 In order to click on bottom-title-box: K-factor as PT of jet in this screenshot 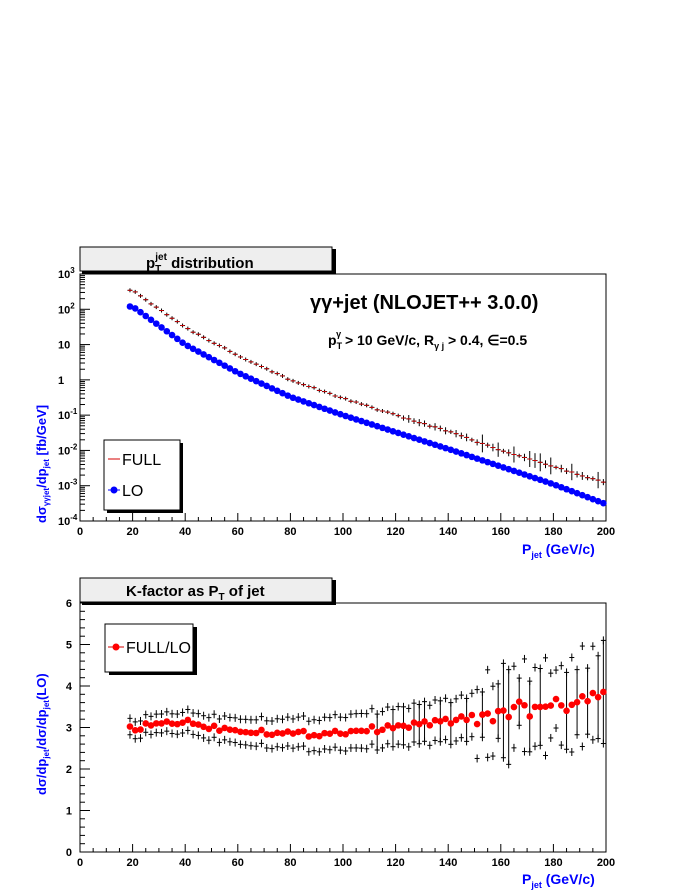, I will do `click(207, 591)`.